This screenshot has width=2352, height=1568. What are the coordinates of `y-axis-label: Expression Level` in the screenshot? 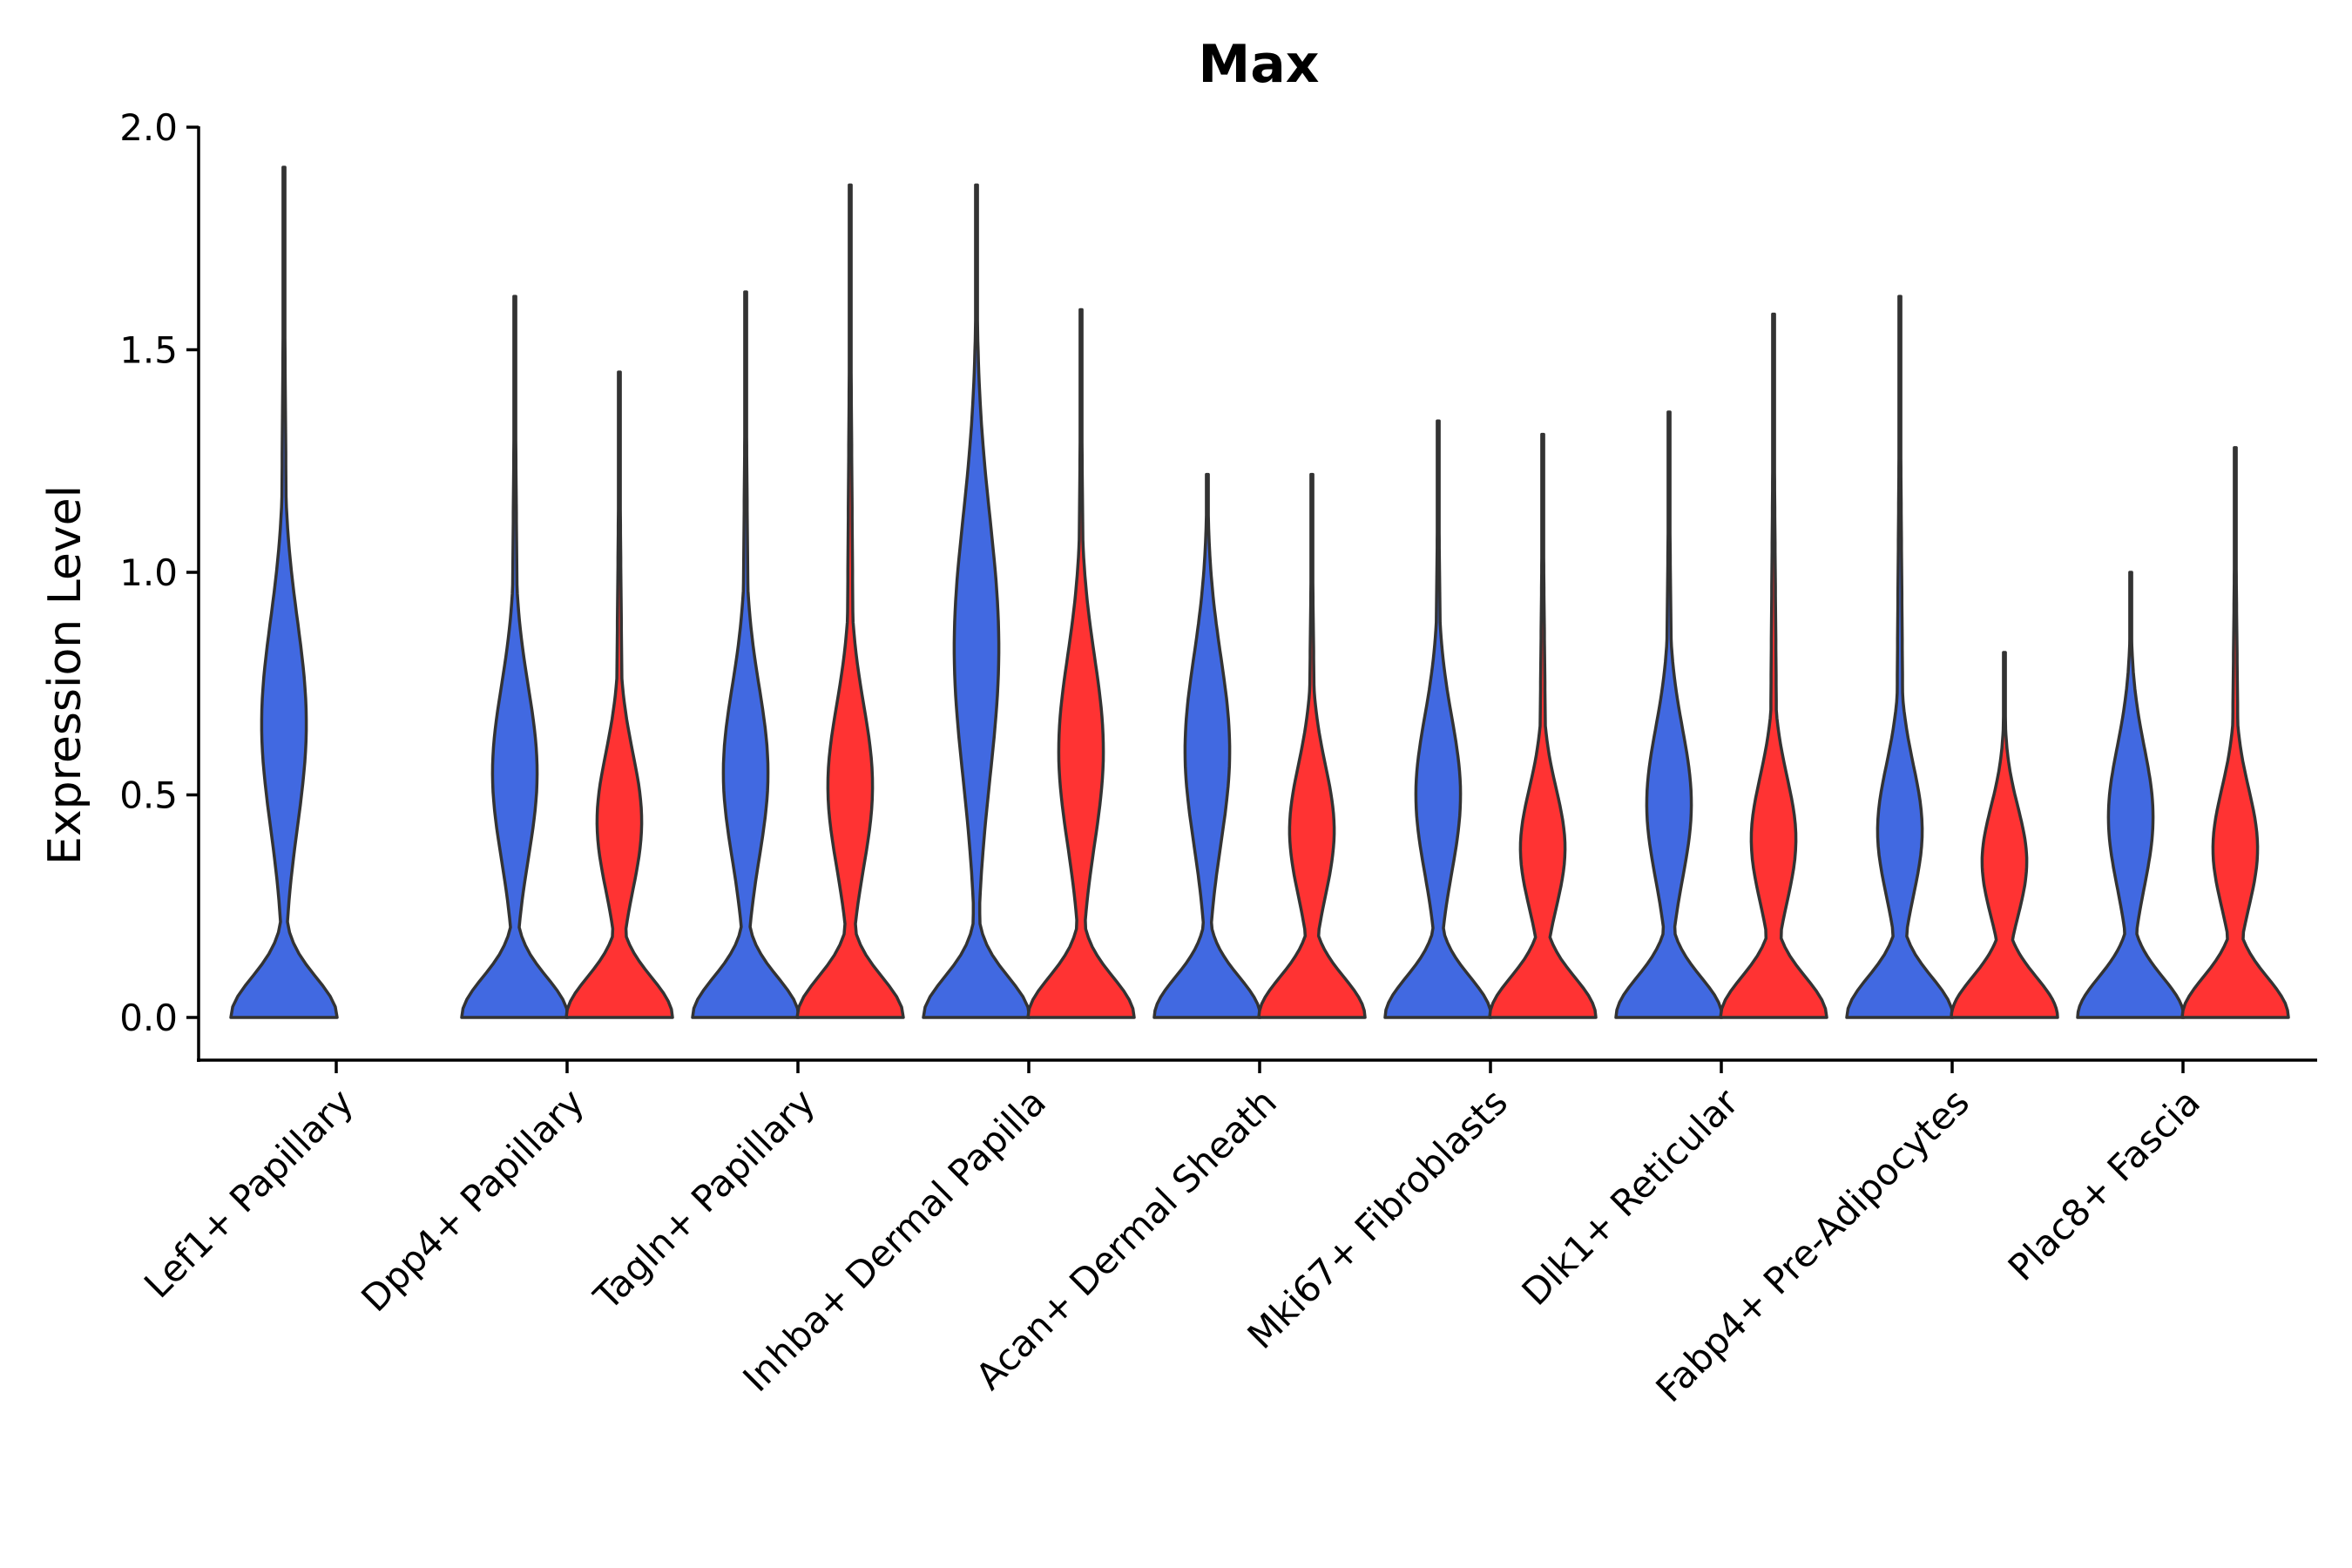 It's located at (65, 675).